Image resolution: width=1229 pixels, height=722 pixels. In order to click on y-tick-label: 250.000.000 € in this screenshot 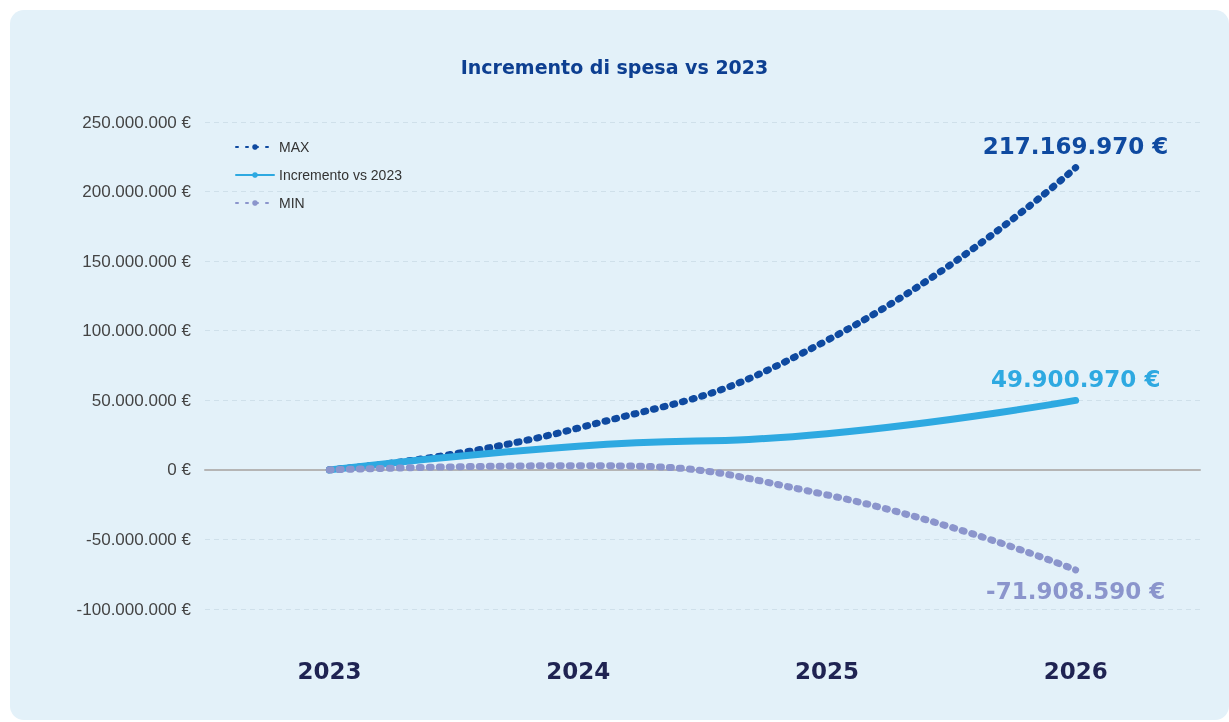, I will do `click(137, 122)`.